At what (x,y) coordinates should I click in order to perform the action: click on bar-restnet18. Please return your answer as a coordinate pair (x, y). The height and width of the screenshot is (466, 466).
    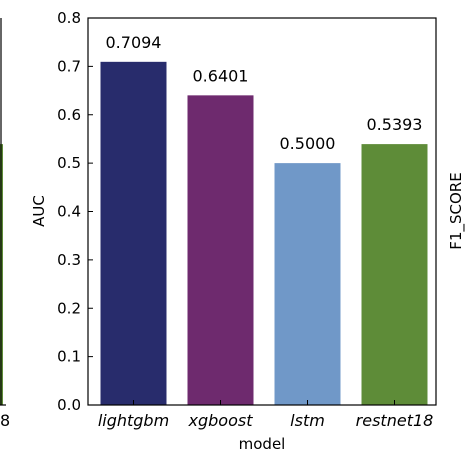
    Looking at the image, I should click on (394, 274).